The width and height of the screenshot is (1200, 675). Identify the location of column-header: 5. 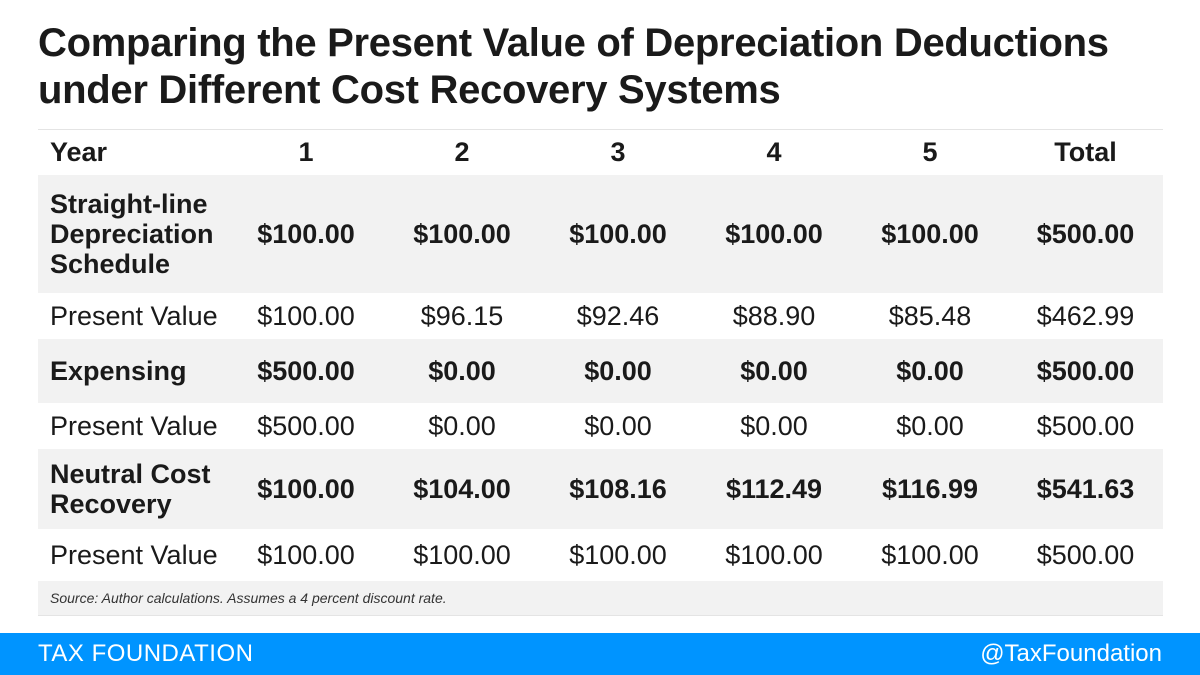
(930, 152).